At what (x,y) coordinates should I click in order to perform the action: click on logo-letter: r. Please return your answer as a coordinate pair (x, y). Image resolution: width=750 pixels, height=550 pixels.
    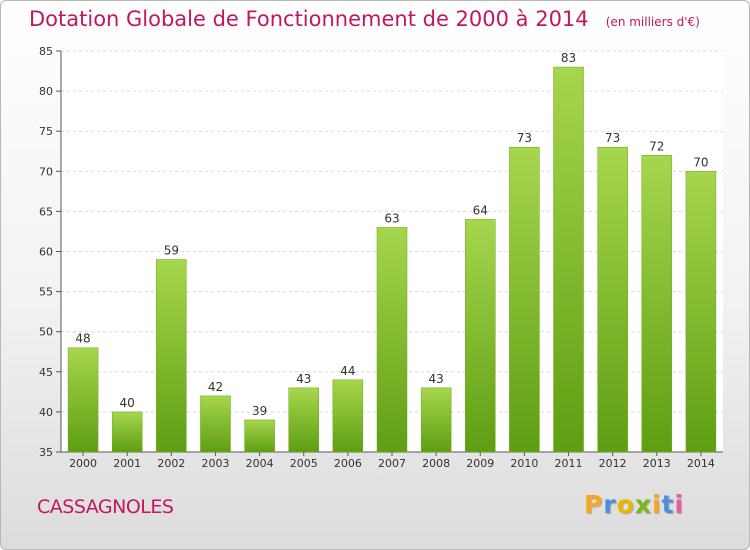
    Looking at the image, I should click on (610, 504).